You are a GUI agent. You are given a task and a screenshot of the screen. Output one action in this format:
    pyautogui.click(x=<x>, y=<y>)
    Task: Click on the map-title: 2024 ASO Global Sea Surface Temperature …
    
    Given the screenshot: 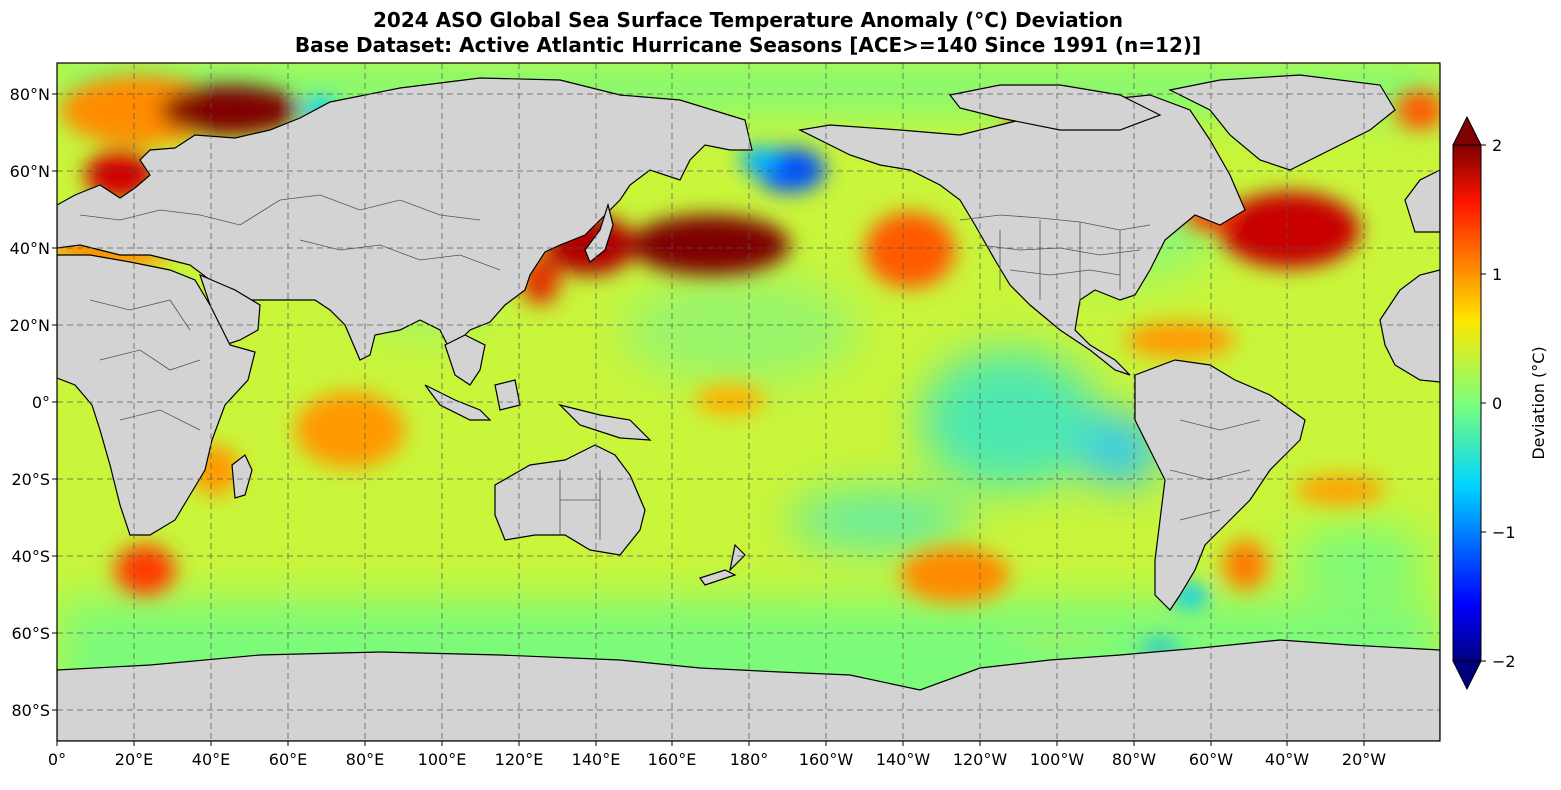 What is the action you would take?
    pyautogui.click(x=748, y=20)
    